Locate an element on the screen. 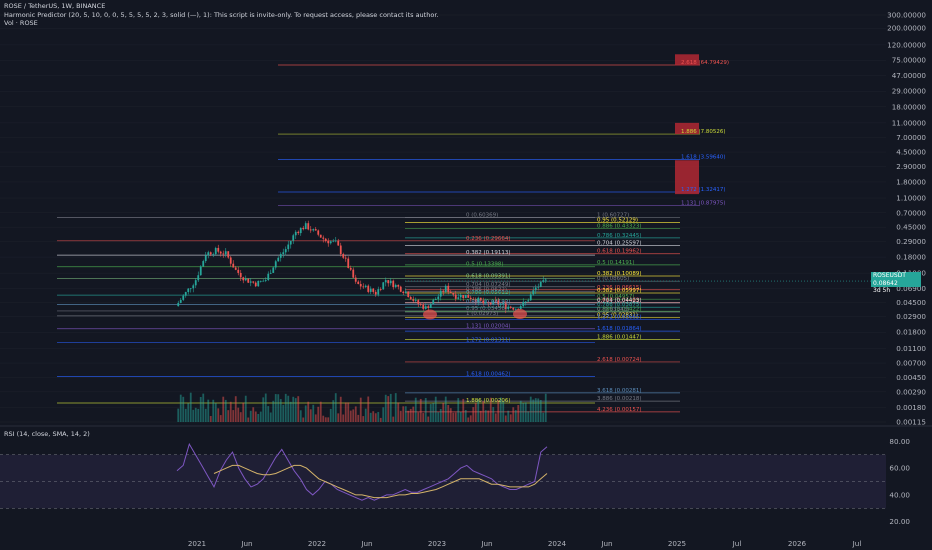 This screenshot has width=932, height=550. rsi-tick-label: 80.00 is located at coordinates (899, 441).